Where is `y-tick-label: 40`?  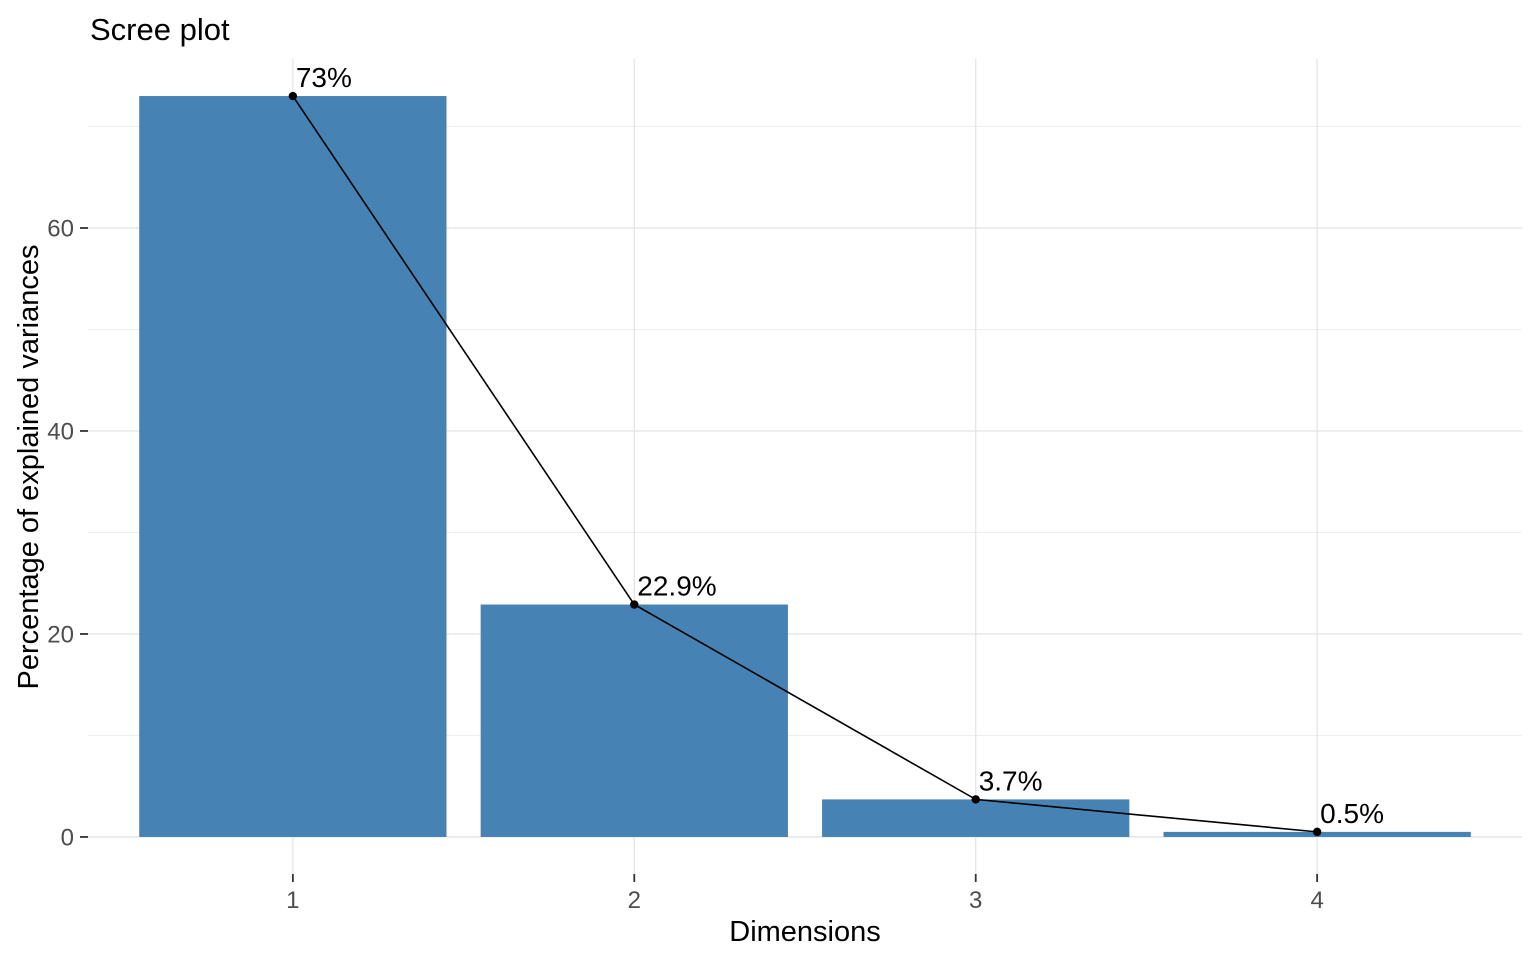 y-tick-label: 40 is located at coordinates (60, 431).